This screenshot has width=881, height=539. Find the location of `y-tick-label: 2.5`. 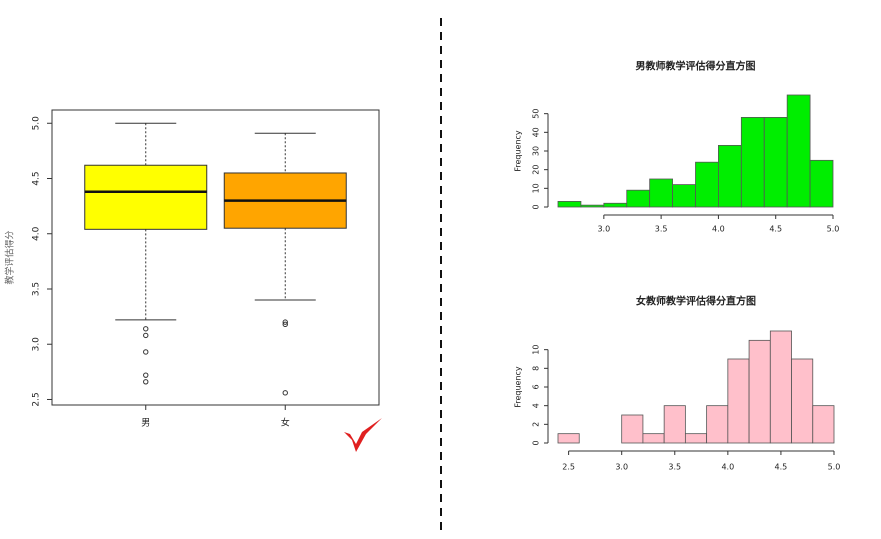

y-tick-label: 2.5 is located at coordinates (37, 399).